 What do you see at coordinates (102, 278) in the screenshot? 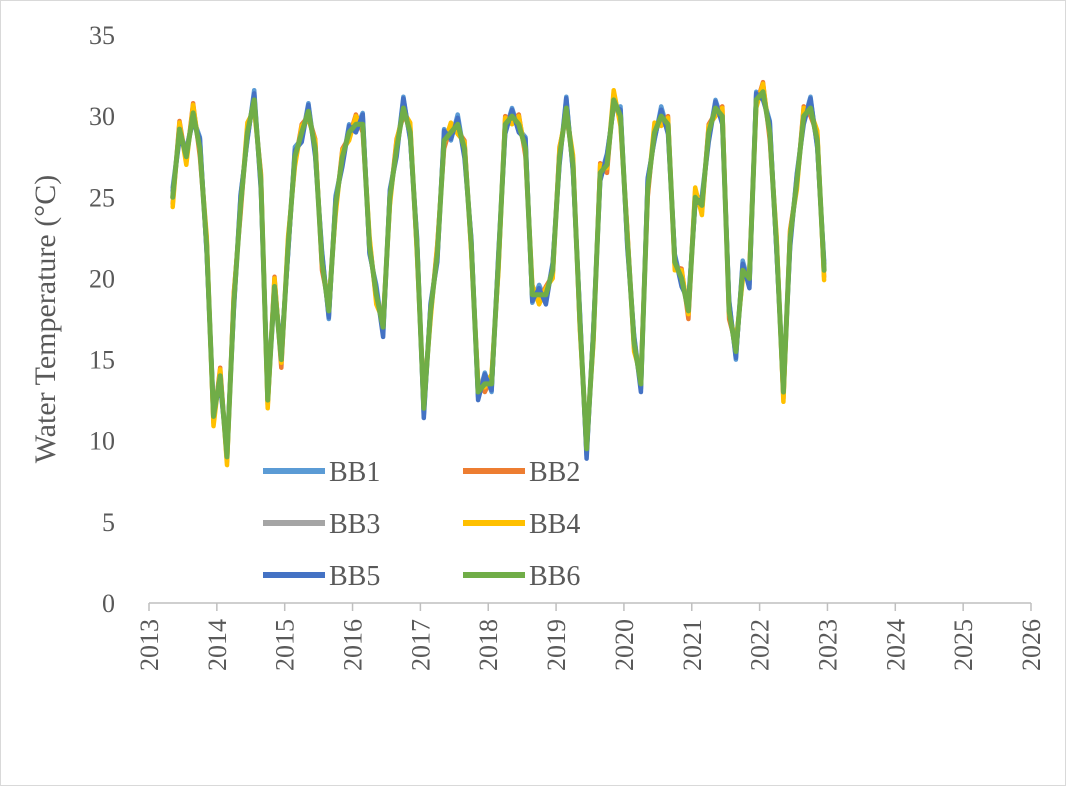
I see `y-tick-label: 20` at bounding box center [102, 278].